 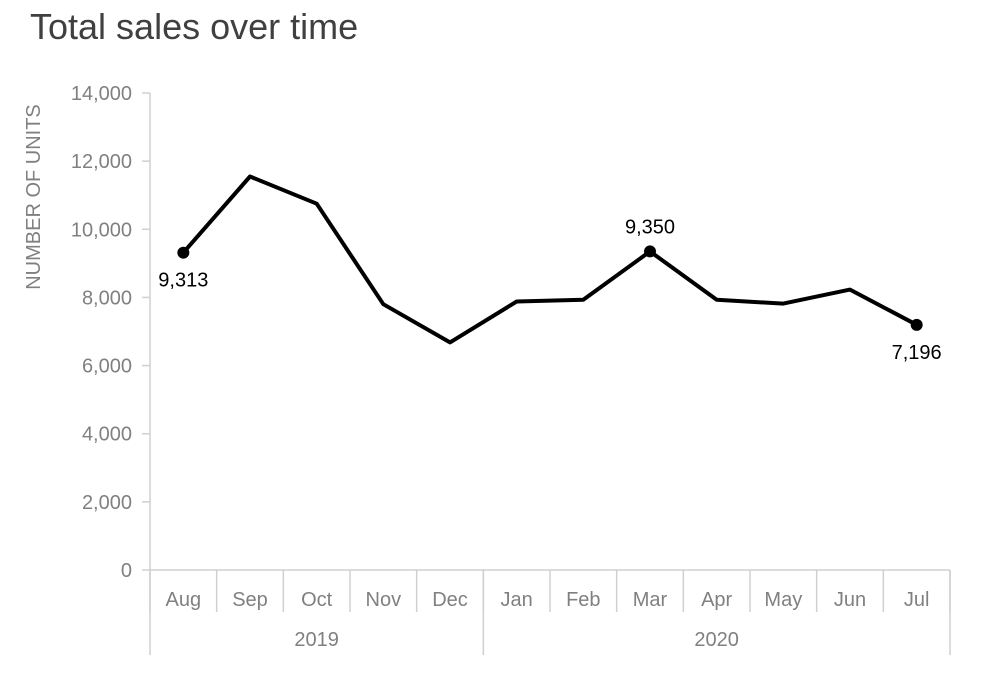 I want to click on y-tick-label: 8,000, so click(x=107, y=298).